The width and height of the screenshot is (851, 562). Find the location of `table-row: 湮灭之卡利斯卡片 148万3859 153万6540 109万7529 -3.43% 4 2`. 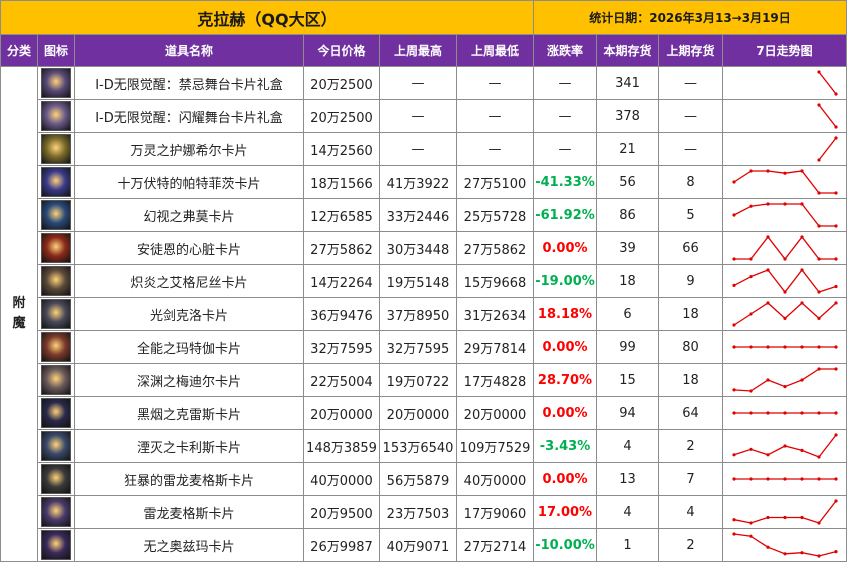

table-row: 湮灭之卡利斯卡片 148万3859 153万6540 109万7529 -3.43% 4 2 is located at coordinates (424, 446).